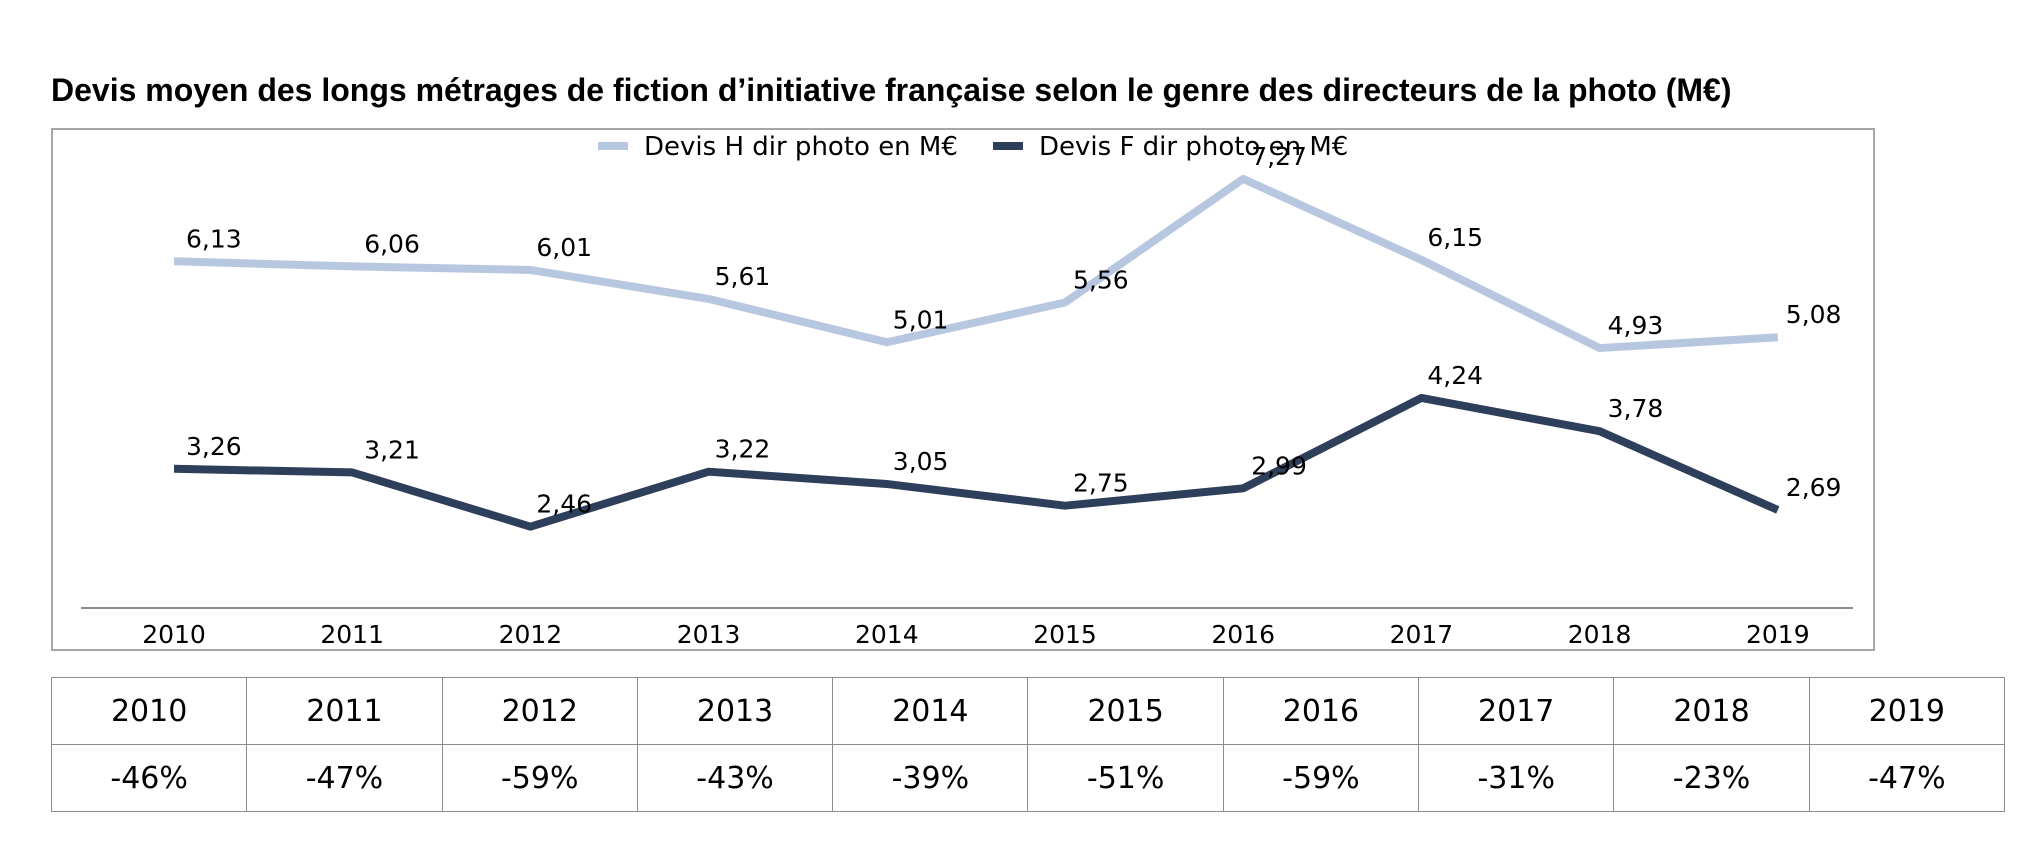 This screenshot has height=859, width=2028. I want to click on table-year-cell: 2019, so click(1907, 711).